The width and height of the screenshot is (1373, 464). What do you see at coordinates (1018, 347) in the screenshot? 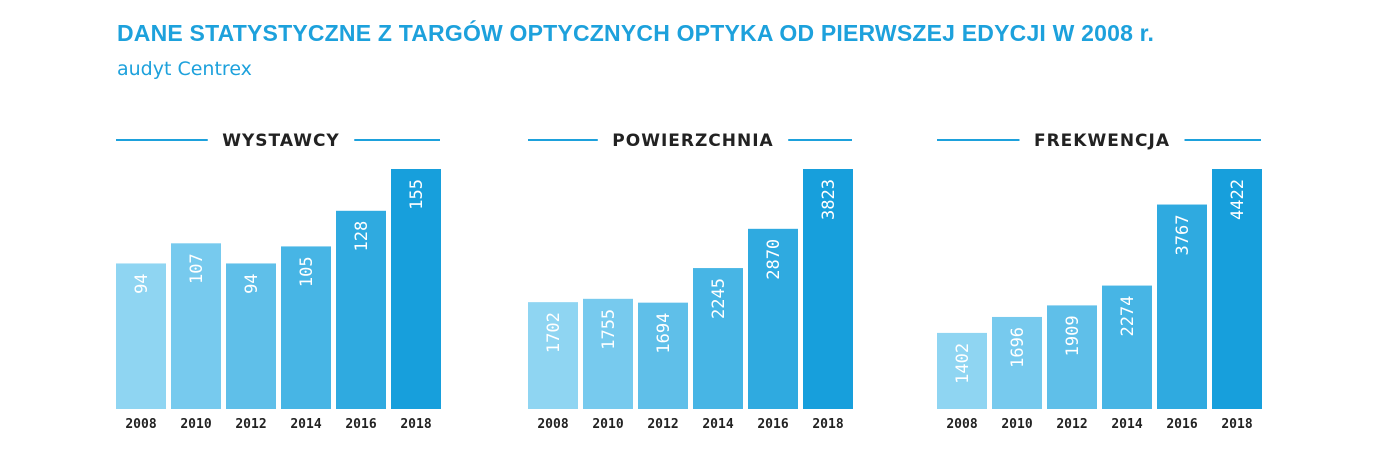
I see `bar-value-label: 1696` at bounding box center [1018, 347].